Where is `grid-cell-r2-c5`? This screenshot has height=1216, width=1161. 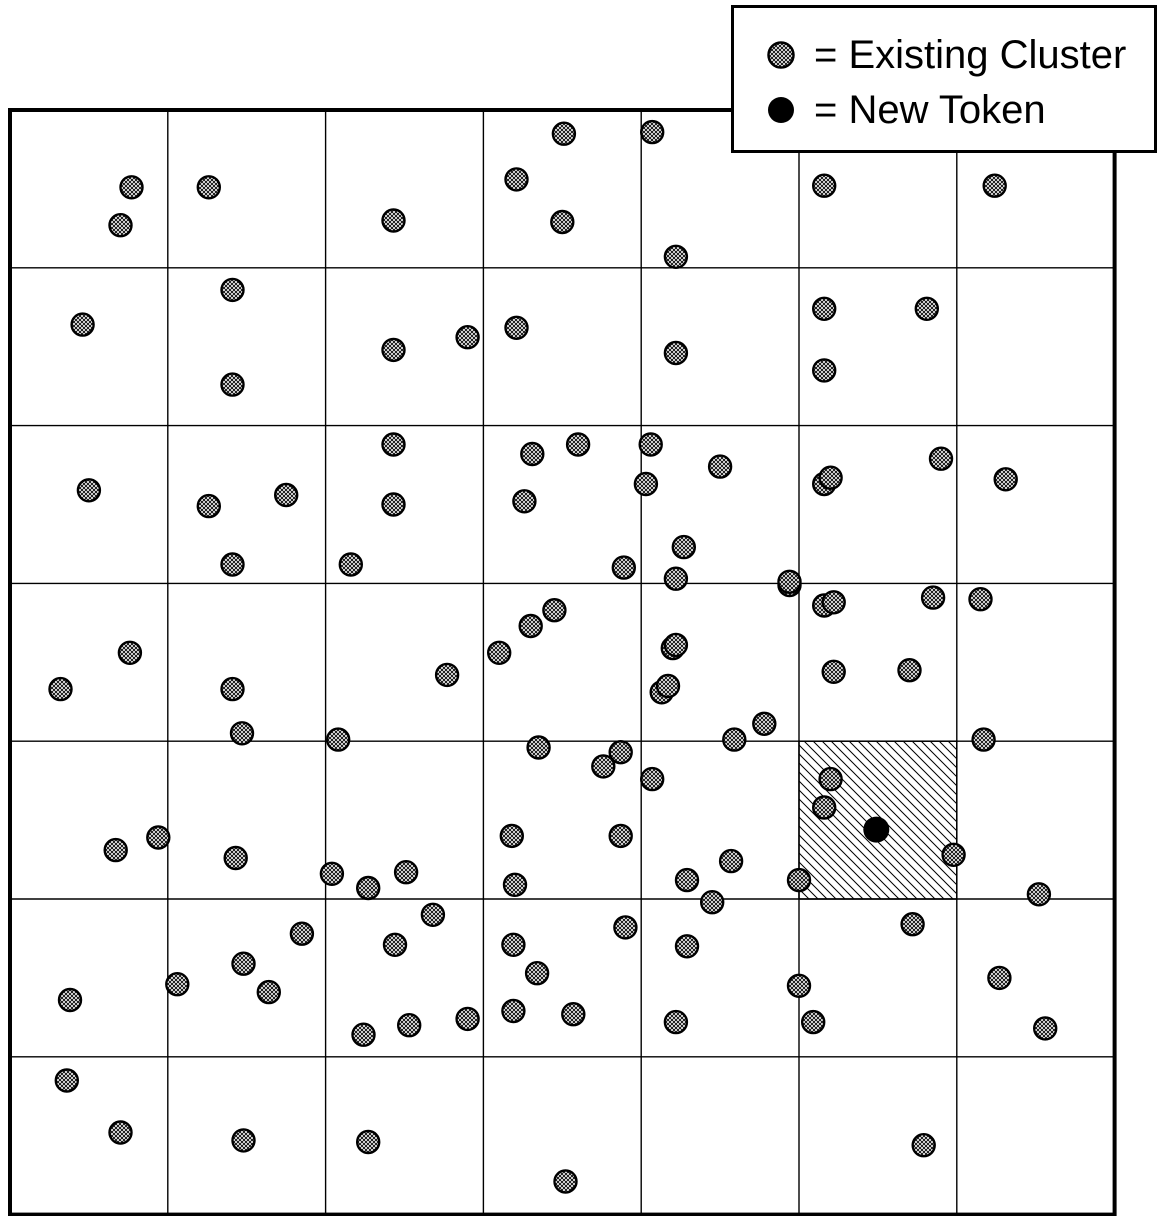
grid-cell-r2-c5 is located at coordinates (878, 505).